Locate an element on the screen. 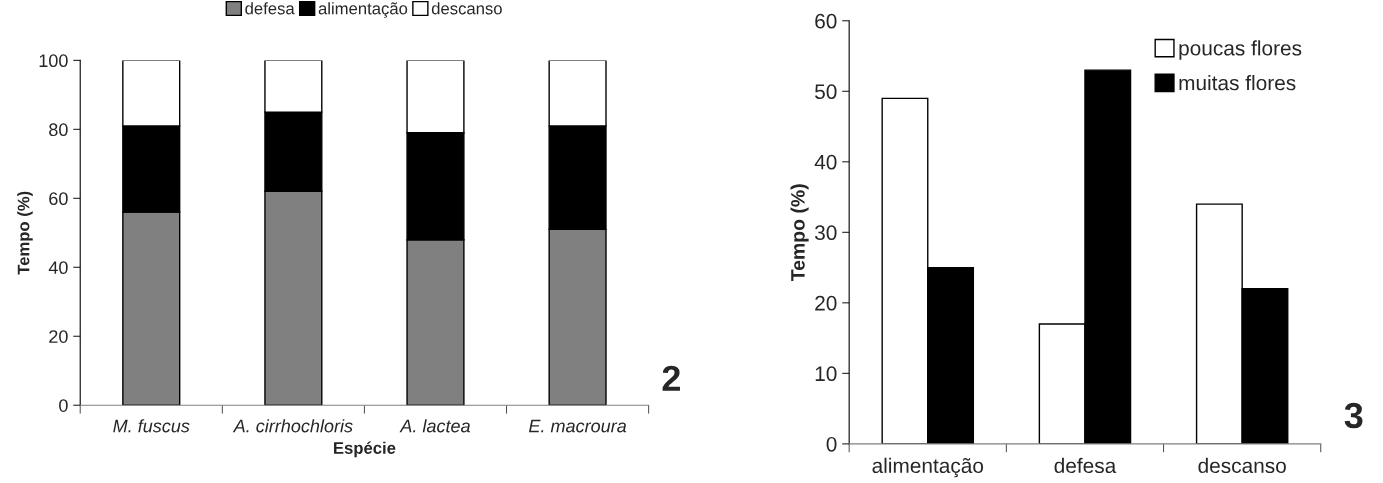 This screenshot has height=483, width=1383. legend-label: alimentação is located at coordinates (363, 10).